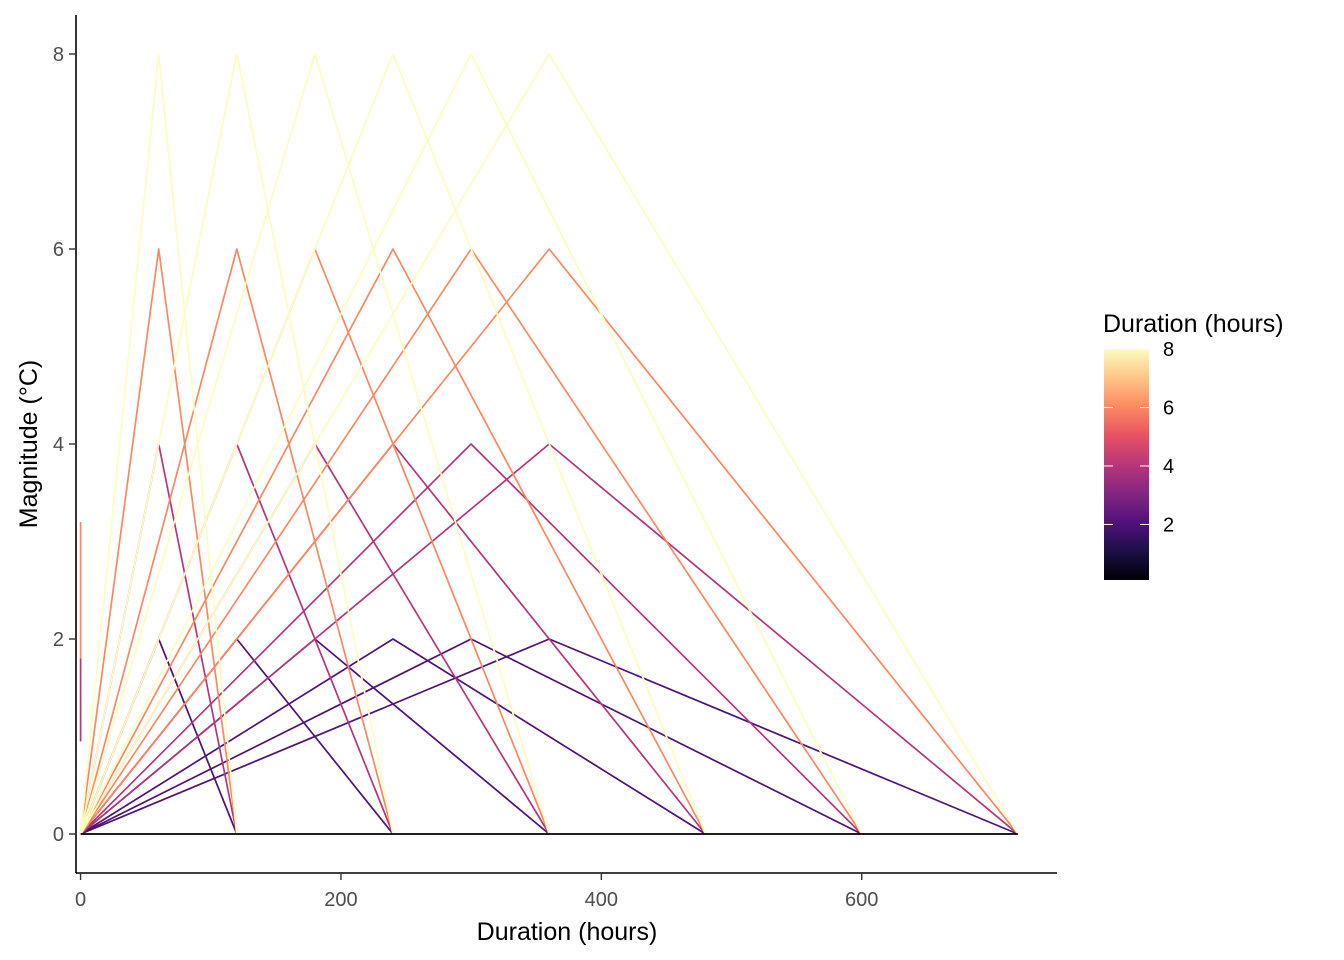 Image resolution: width=1344 pixels, height=960 pixels. What do you see at coordinates (861, 900) in the screenshot?
I see `x-tick-label: 600` at bounding box center [861, 900].